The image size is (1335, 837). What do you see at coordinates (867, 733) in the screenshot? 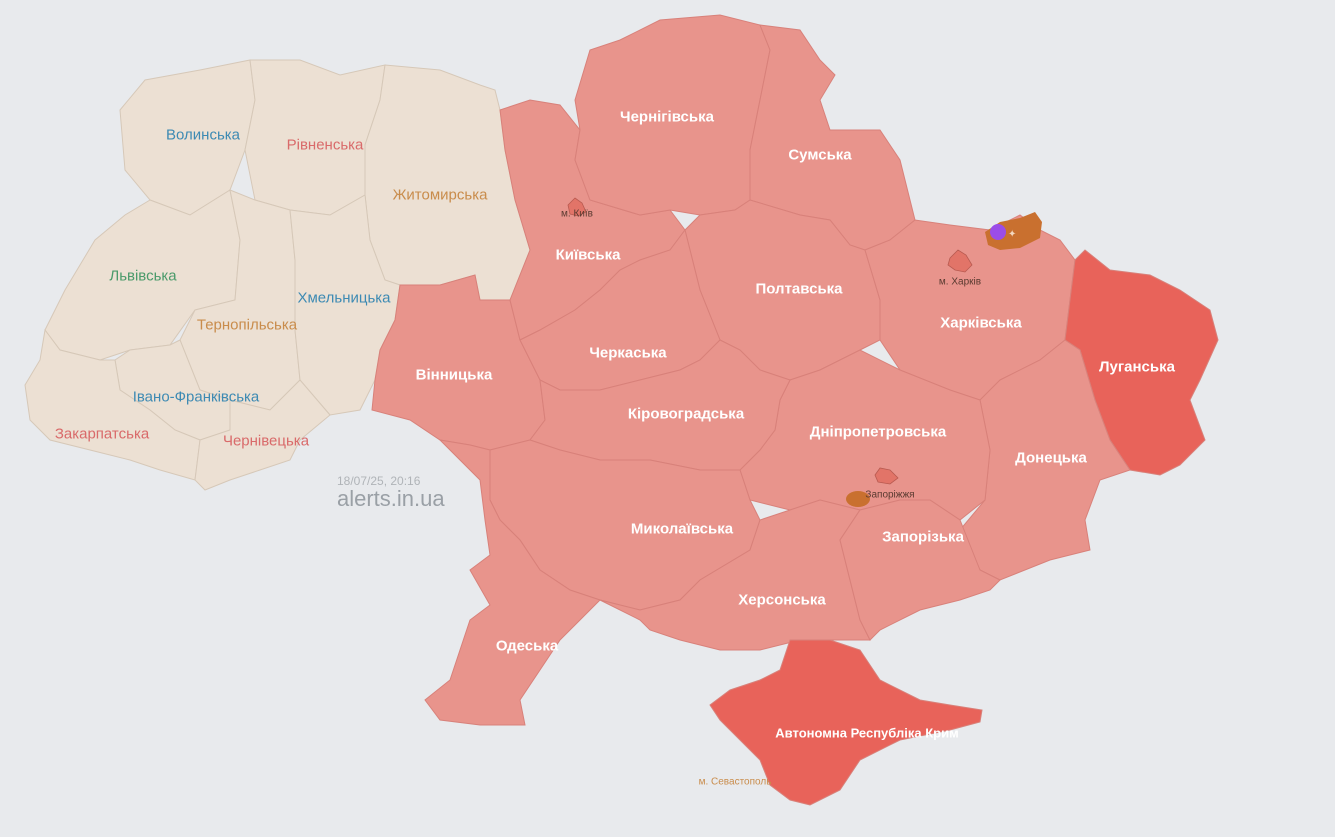
I see `region-label: Автономна Республіка Крим` at bounding box center [867, 733].